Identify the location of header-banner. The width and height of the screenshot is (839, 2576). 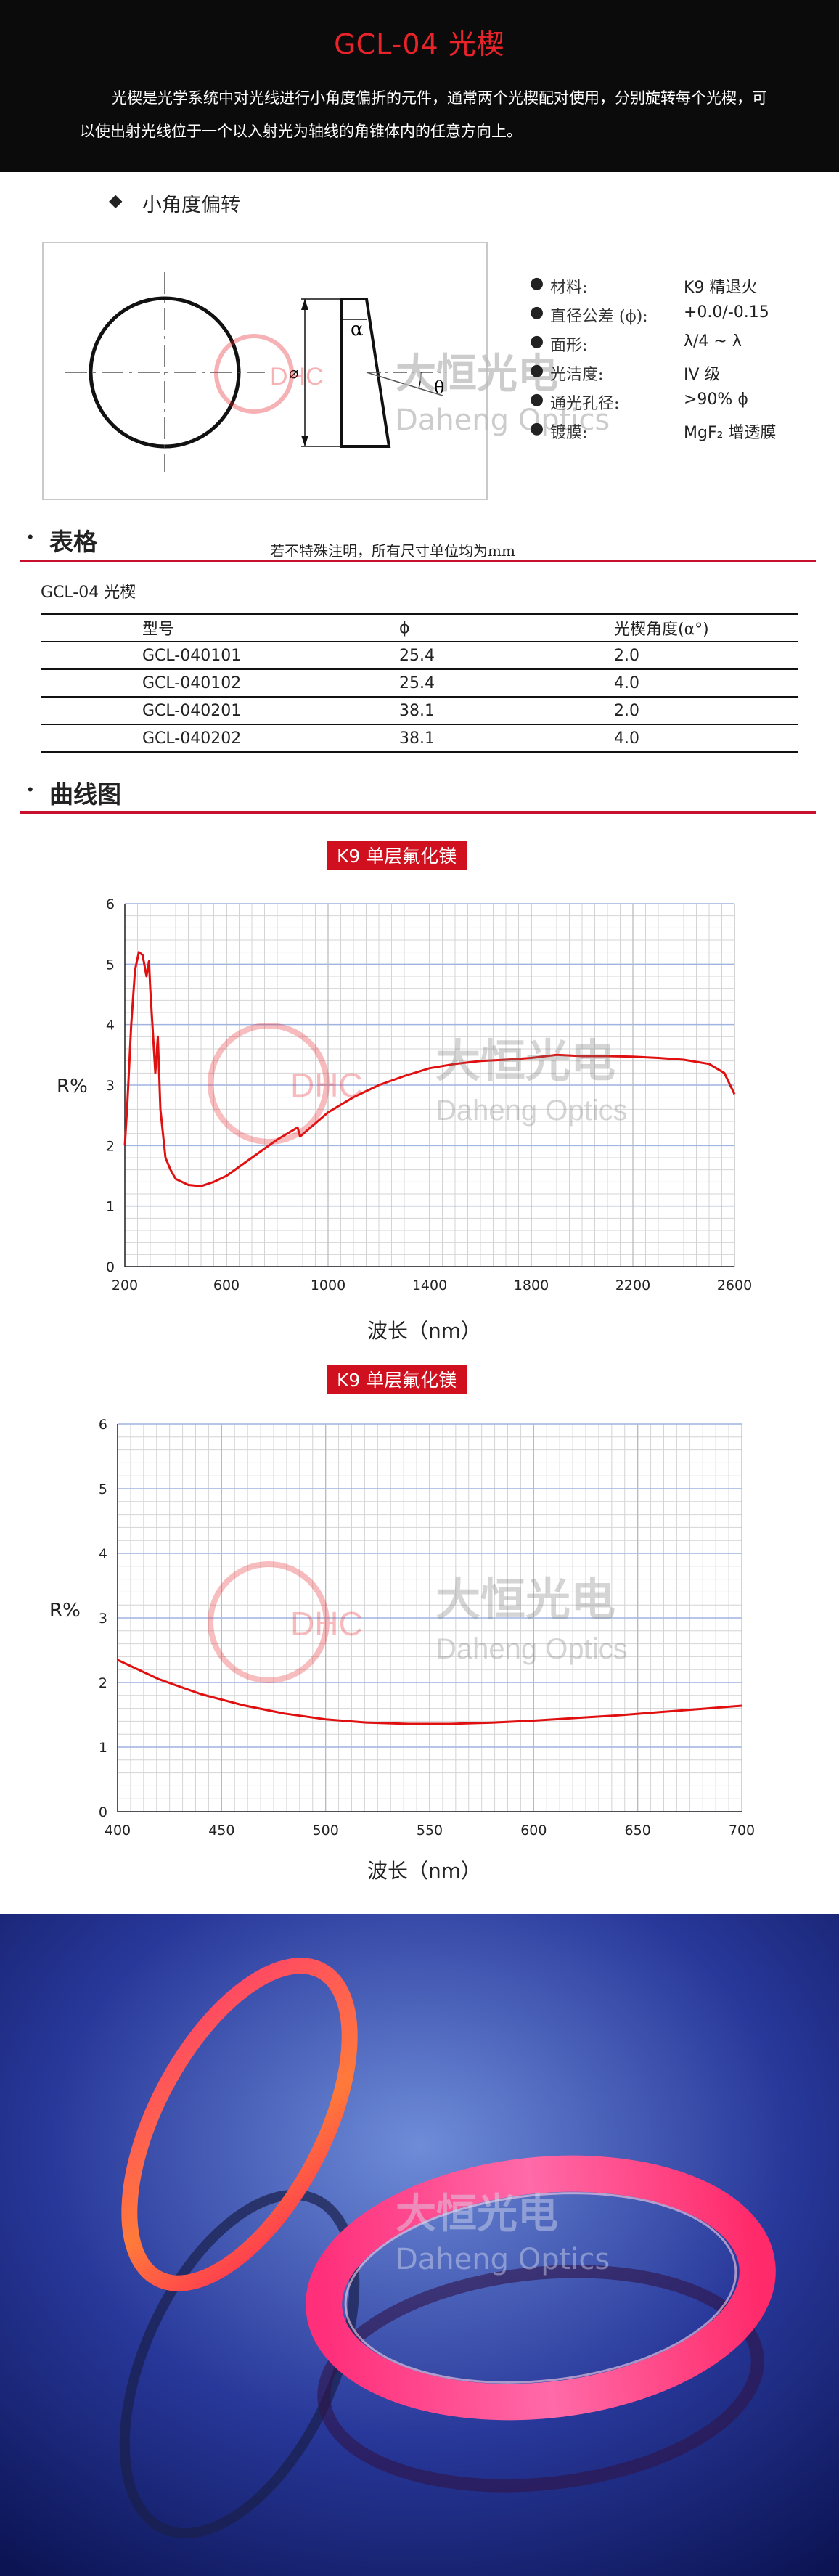
(419, 86).